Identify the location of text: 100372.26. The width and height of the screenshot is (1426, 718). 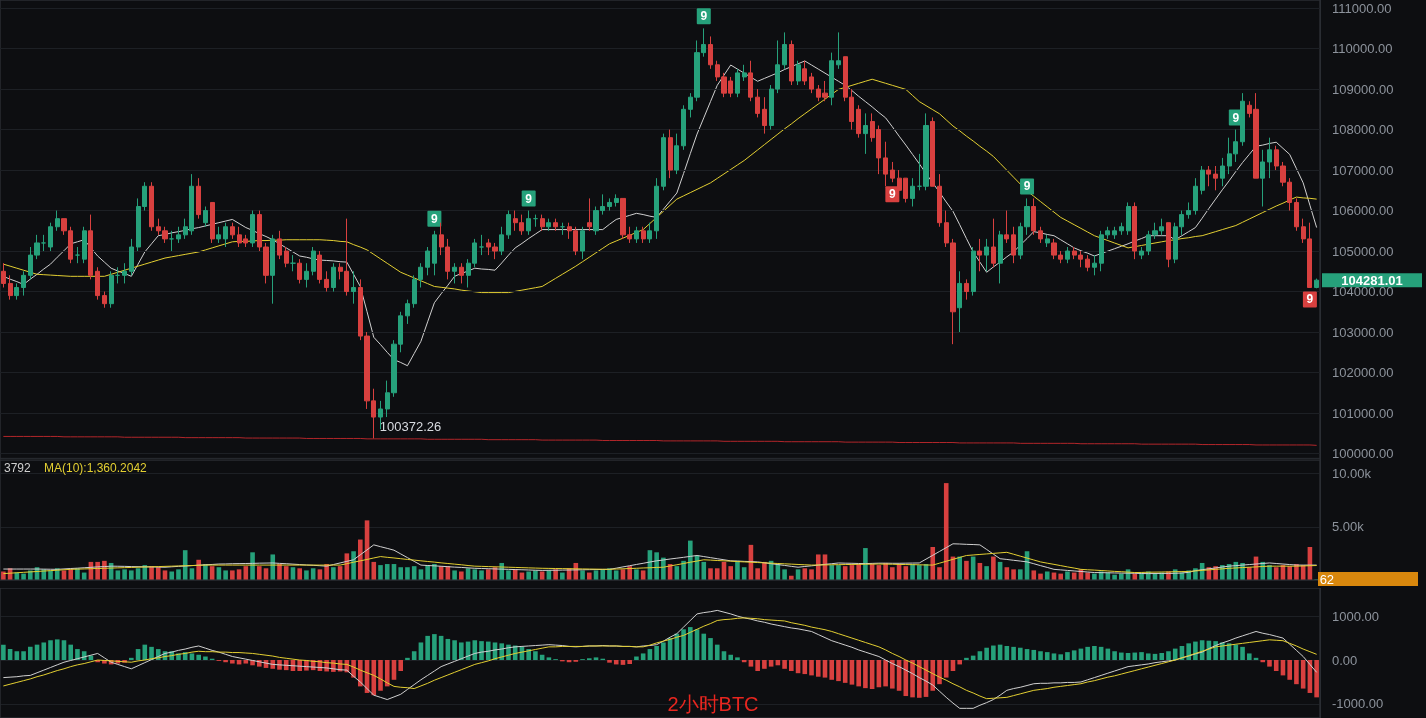
(410, 427).